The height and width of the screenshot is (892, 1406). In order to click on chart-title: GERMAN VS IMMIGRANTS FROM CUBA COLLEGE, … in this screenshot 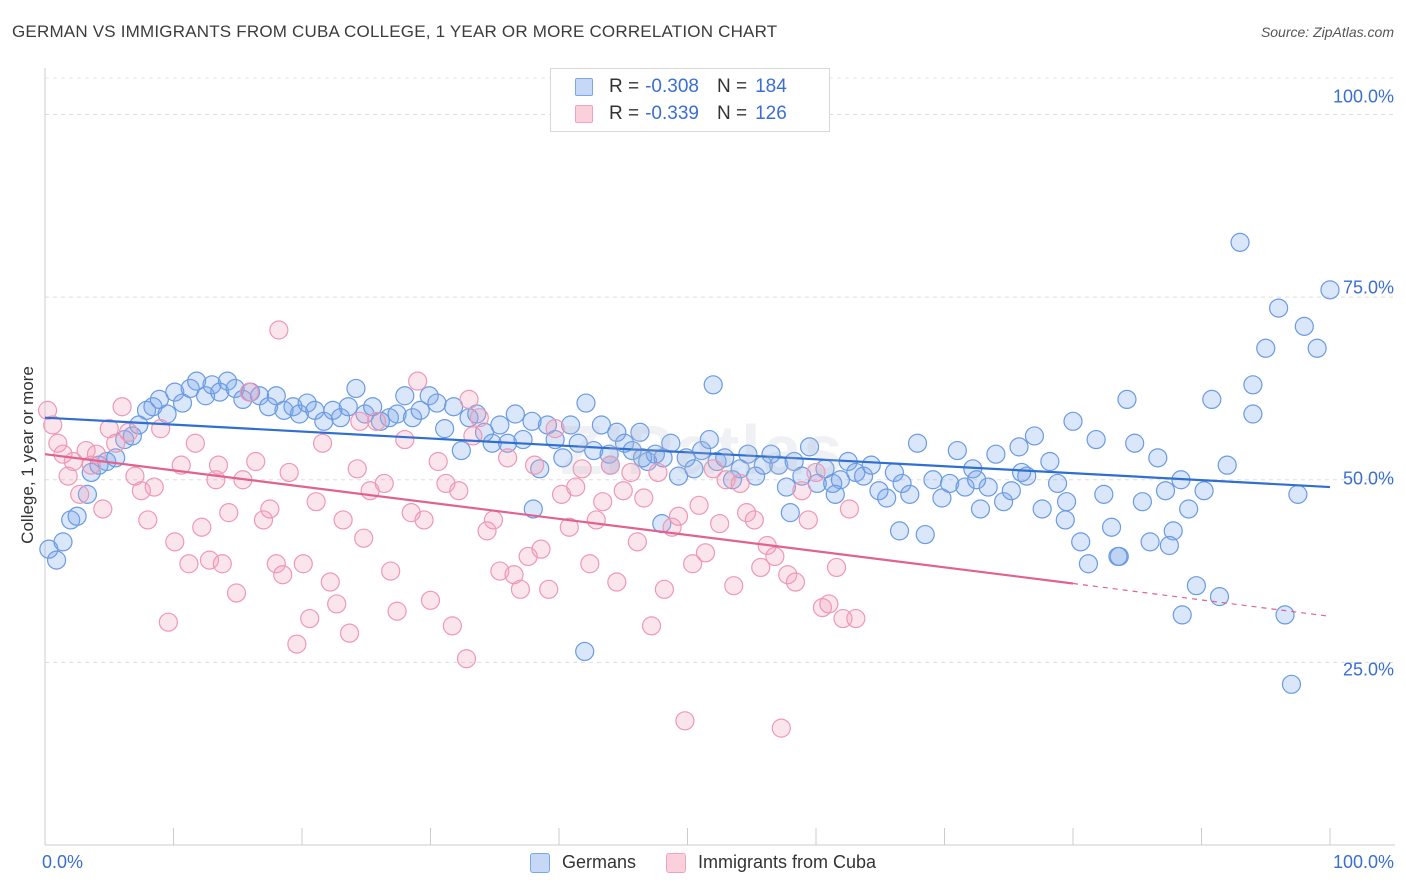, I will do `click(395, 31)`.